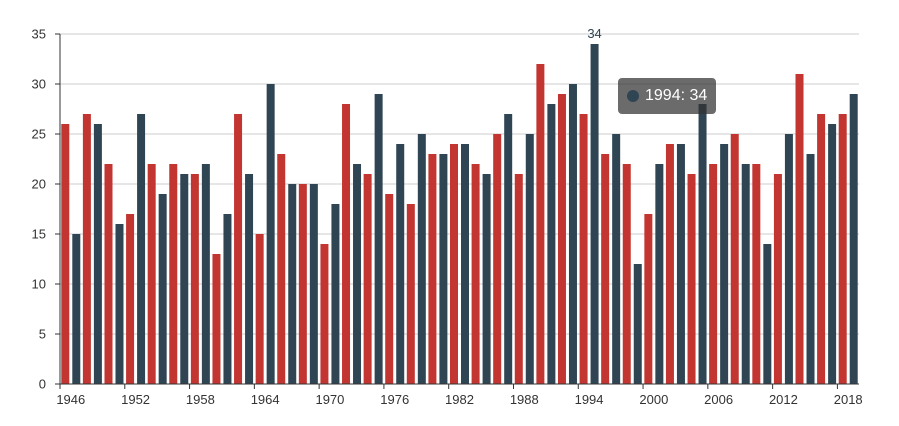 This screenshot has width=899, height=426. Describe the element at coordinates (335, 294) in the screenshot. I see `bar-series-1-1970` at that location.